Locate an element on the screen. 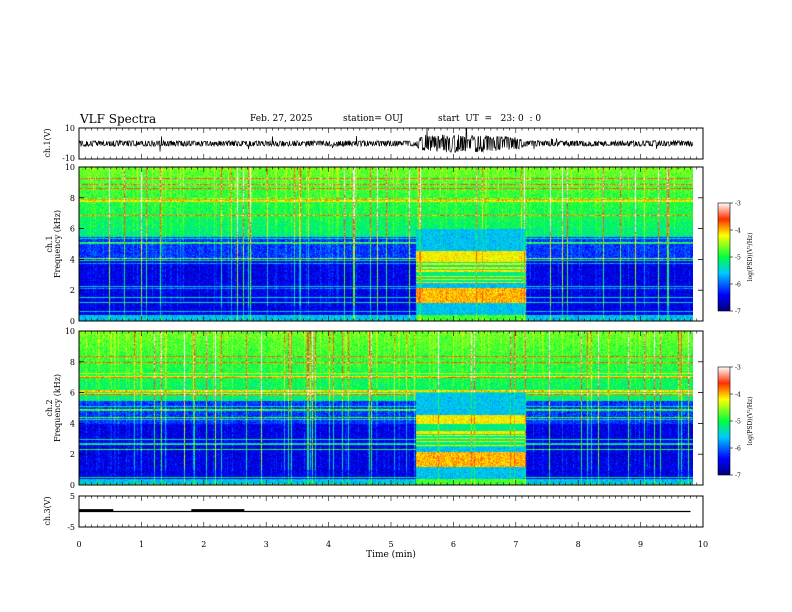  chart-title: VLF Spectra is located at coordinates (118, 119).